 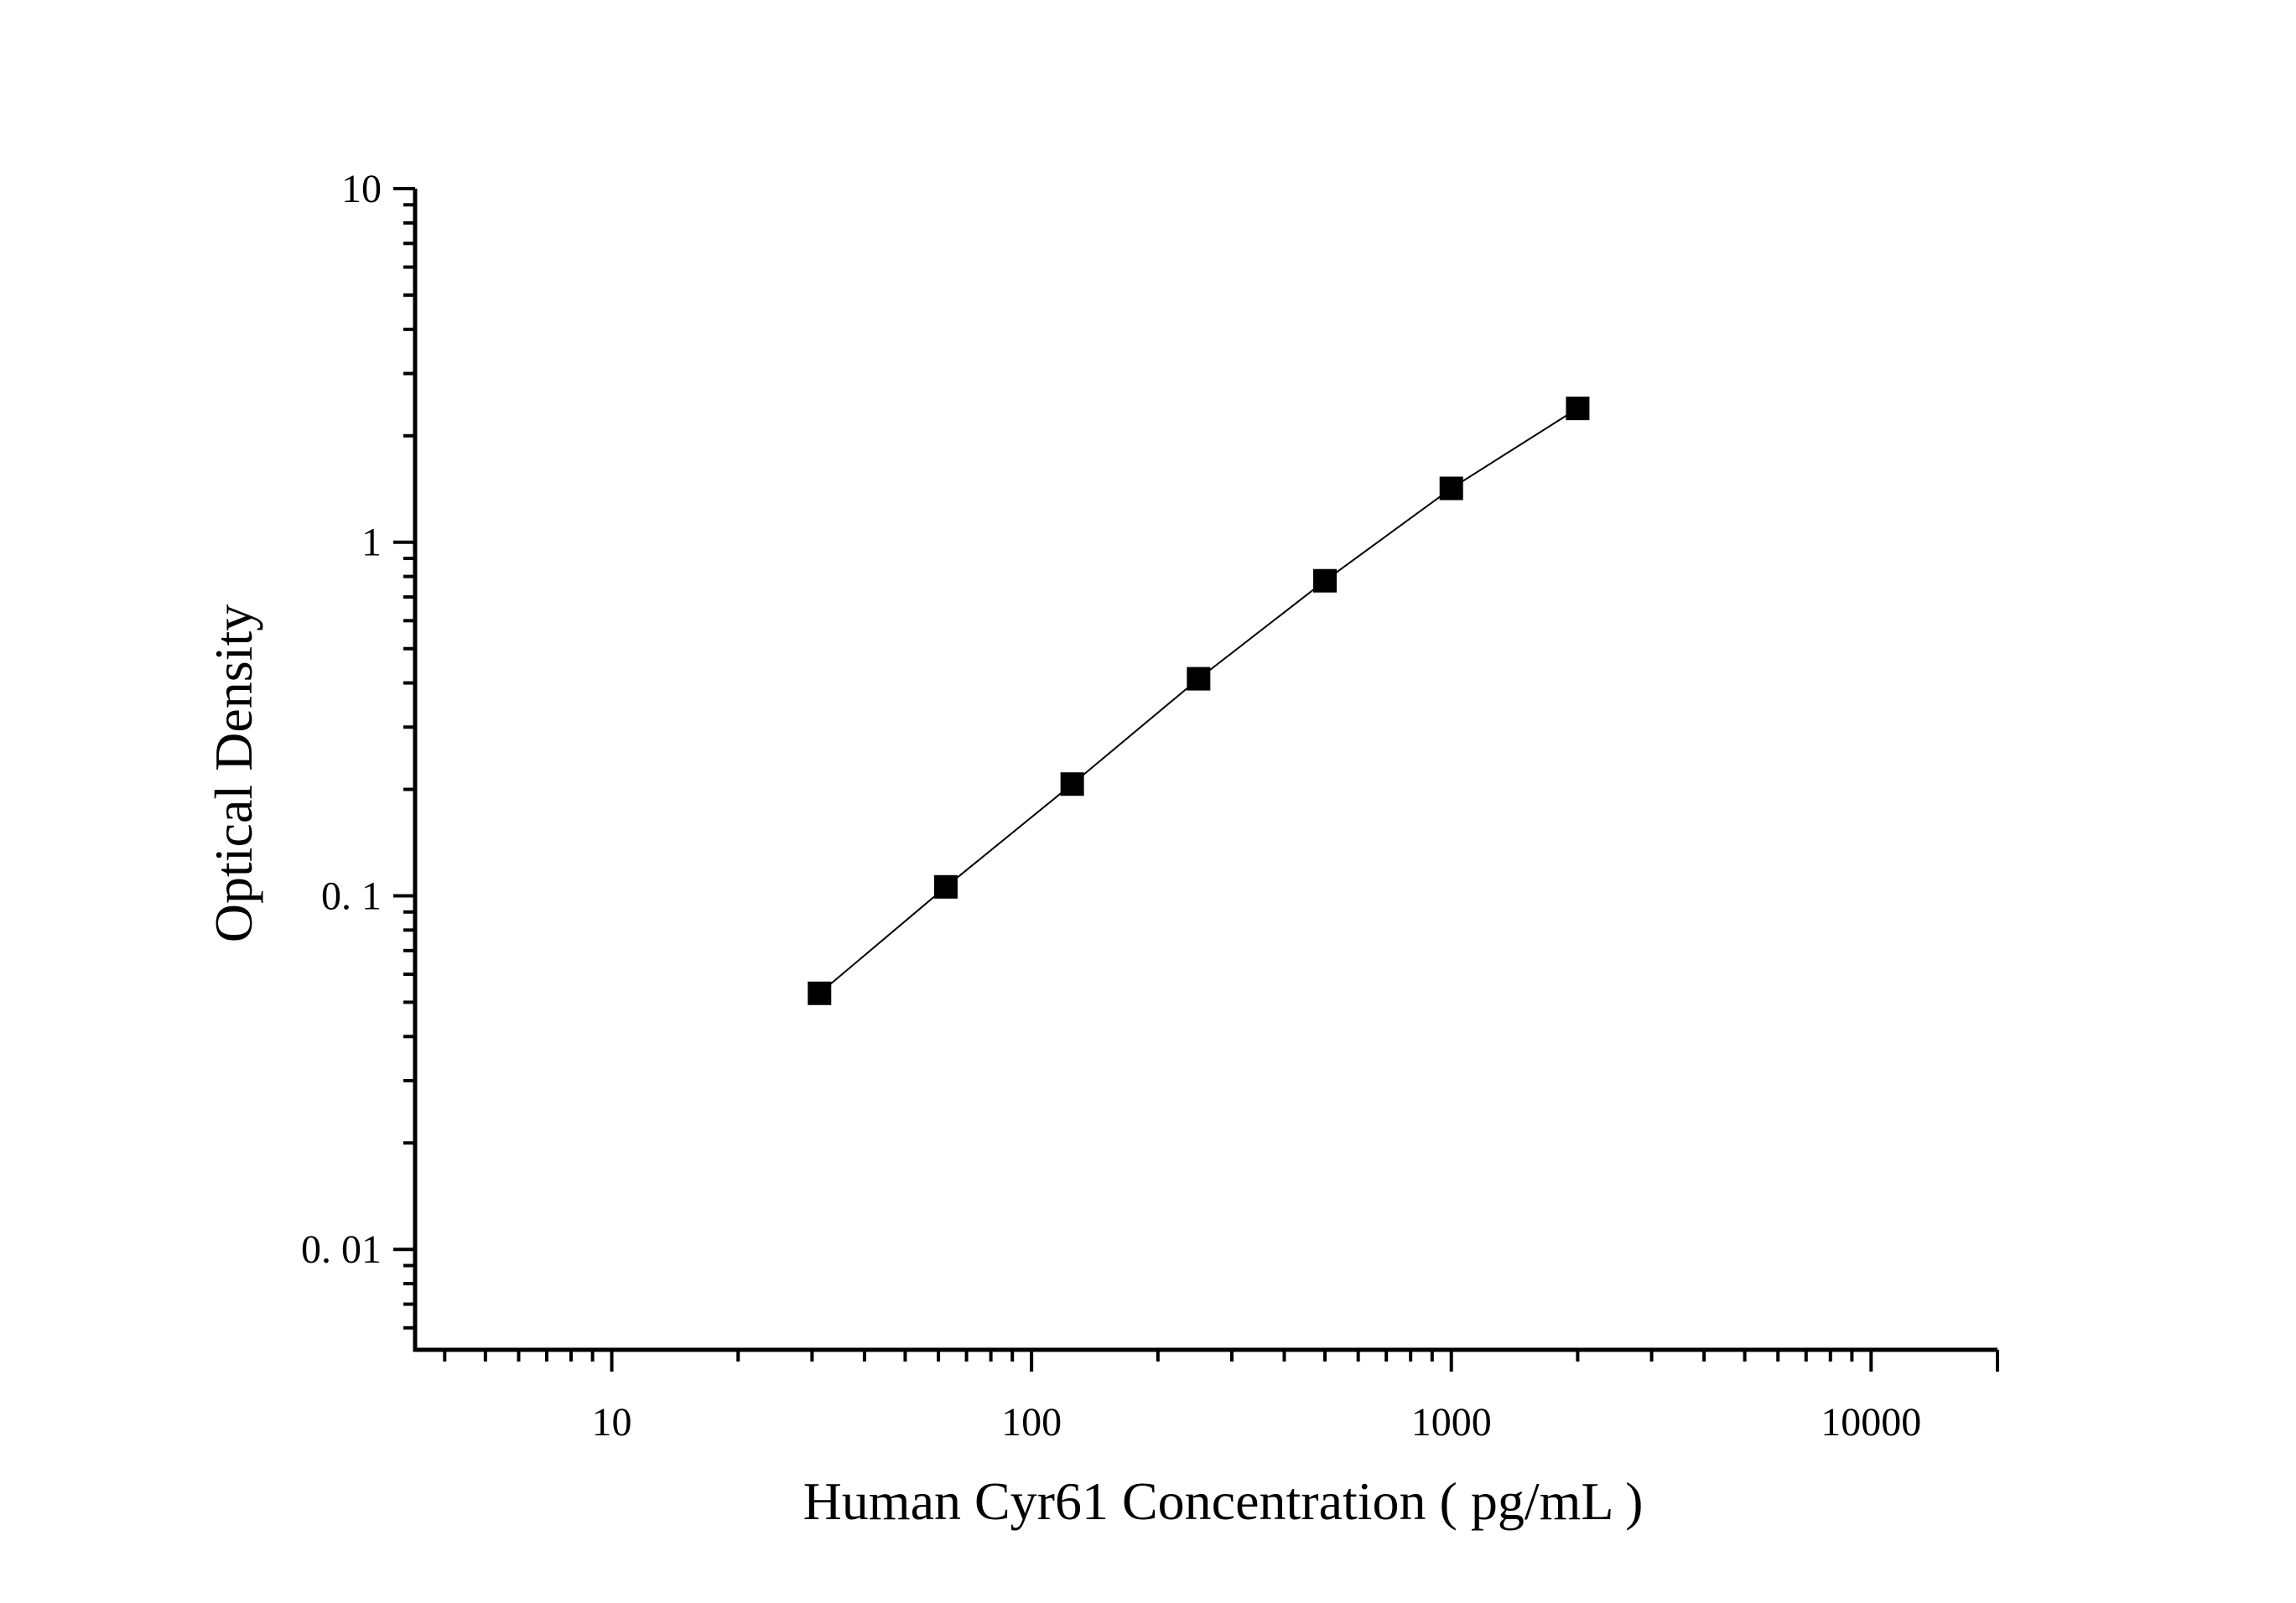 What do you see at coordinates (1871, 1422) in the screenshot?
I see `x-tick-label: 10000` at bounding box center [1871, 1422].